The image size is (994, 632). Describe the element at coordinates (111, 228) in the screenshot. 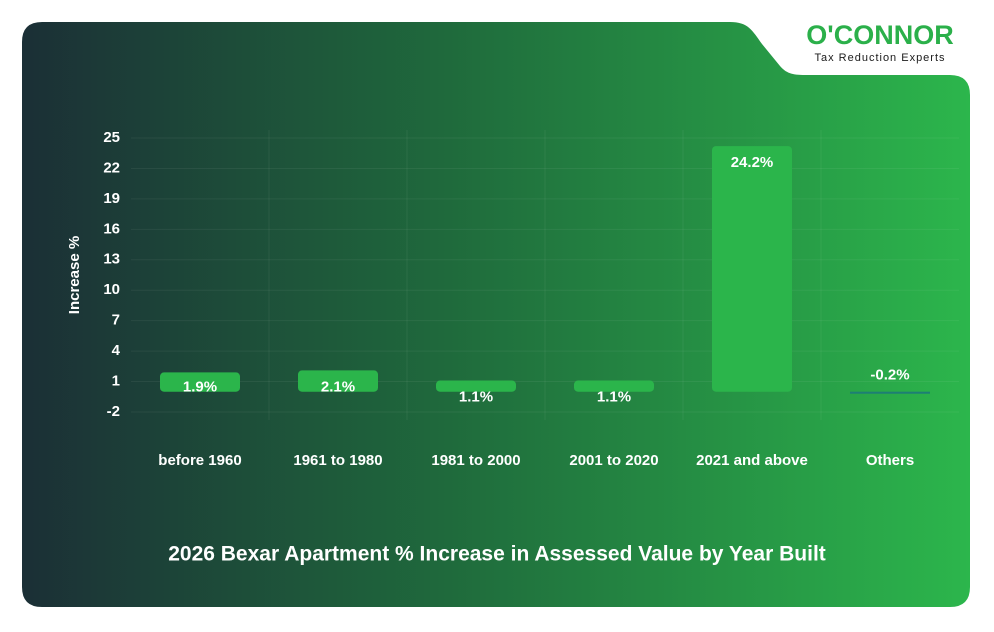

I see `y-tick-label: 16` at that location.